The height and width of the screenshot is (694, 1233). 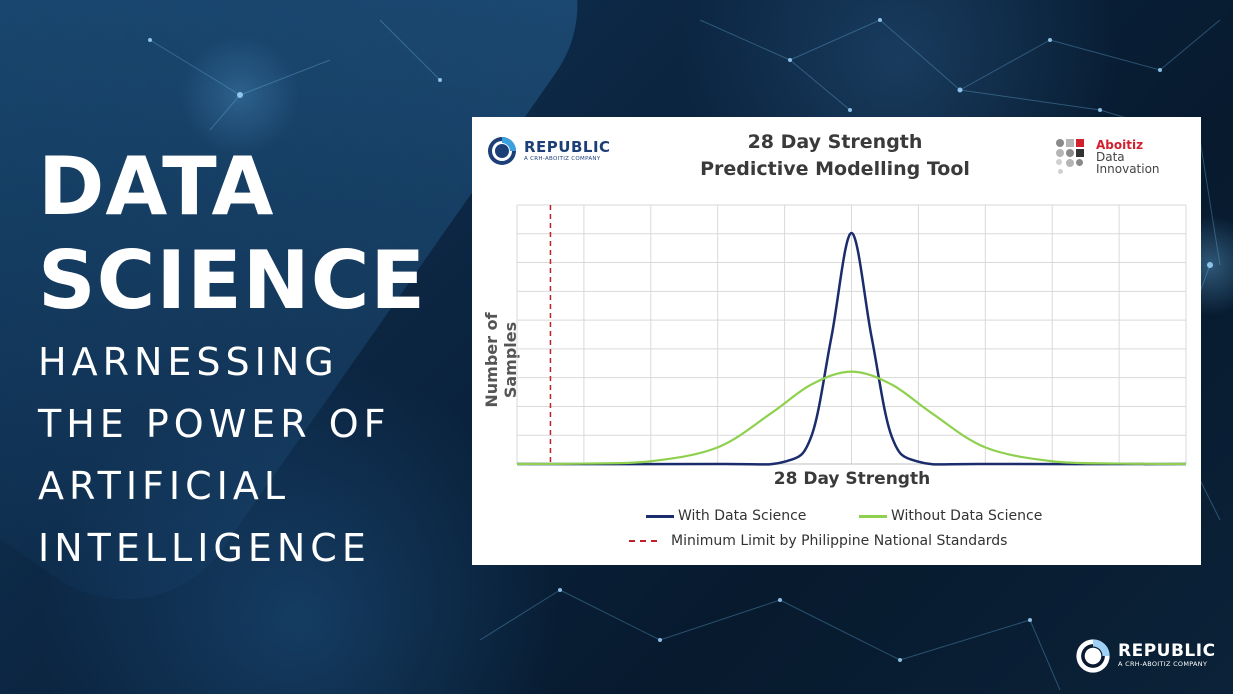 I want to click on corner-logo-tagline: A CRH-ABOITIZ COMPANY, so click(x=1163, y=664).